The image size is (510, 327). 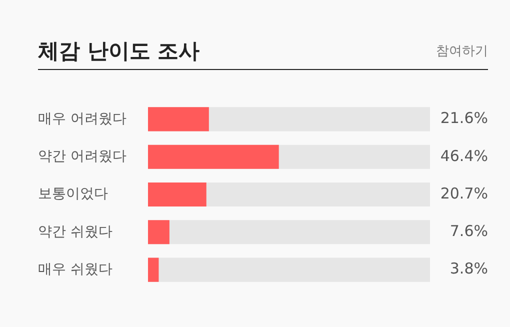 What do you see at coordinates (82, 156) in the screenshot?
I see `y-tick-label: 약간 어려웠다` at bounding box center [82, 156].